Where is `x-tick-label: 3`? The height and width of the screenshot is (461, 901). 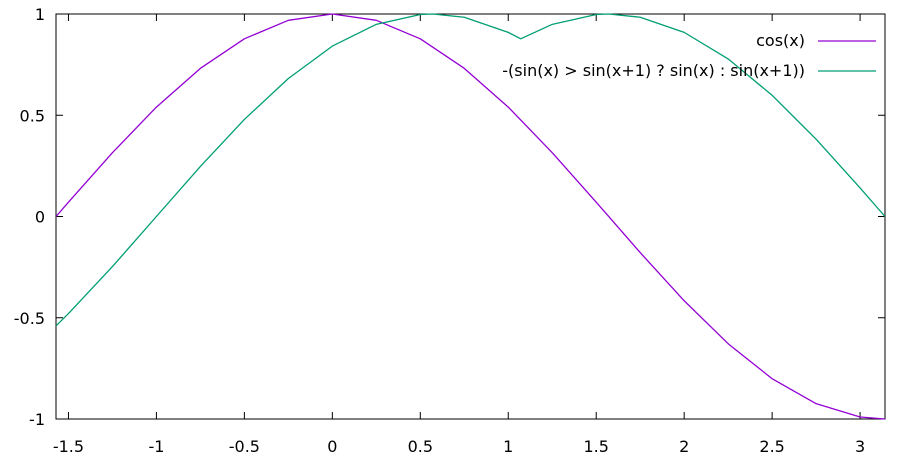 x-tick-label: 3 is located at coordinates (860, 446).